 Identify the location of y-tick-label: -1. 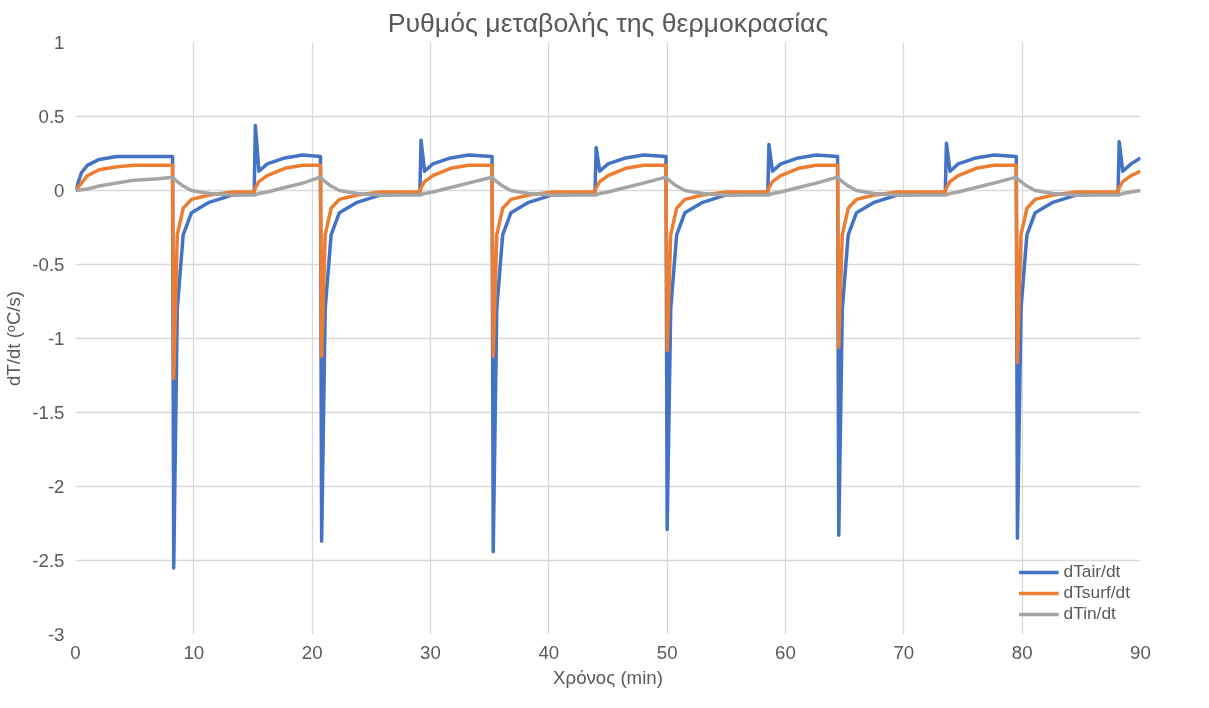
(56, 338).